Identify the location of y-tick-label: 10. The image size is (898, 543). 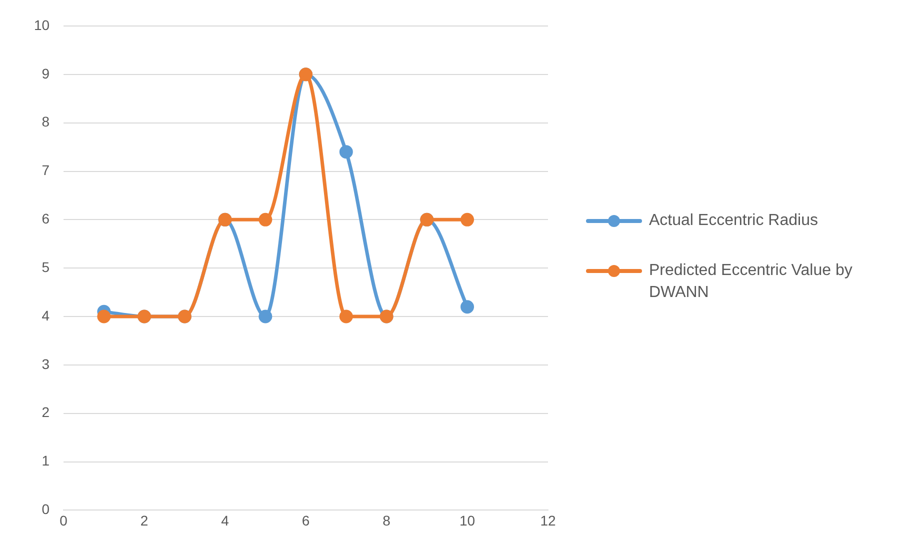
(42, 24).